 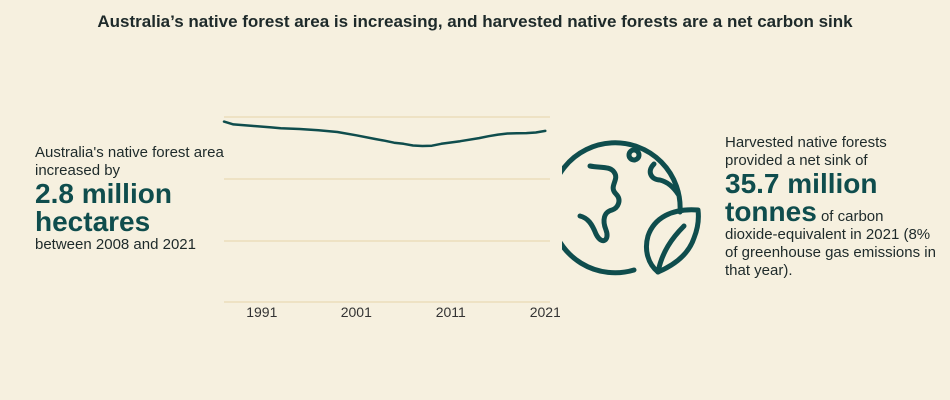 I want to click on x-tick-label: 1991, so click(x=261, y=312).